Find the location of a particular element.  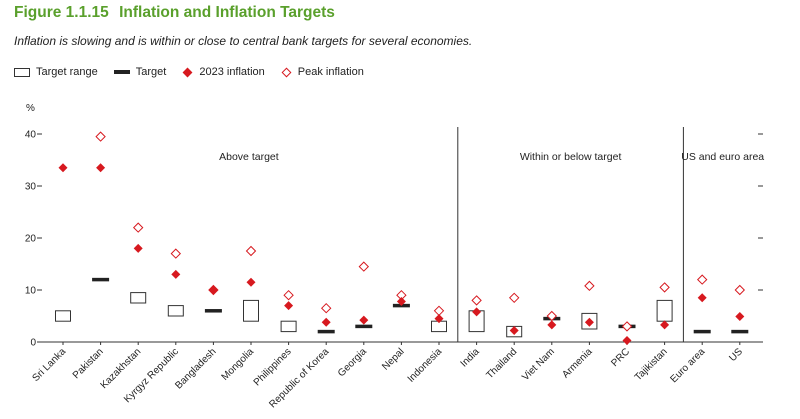

legend-item-2023-inflation: 2023 inflation is located at coordinates (223, 72).